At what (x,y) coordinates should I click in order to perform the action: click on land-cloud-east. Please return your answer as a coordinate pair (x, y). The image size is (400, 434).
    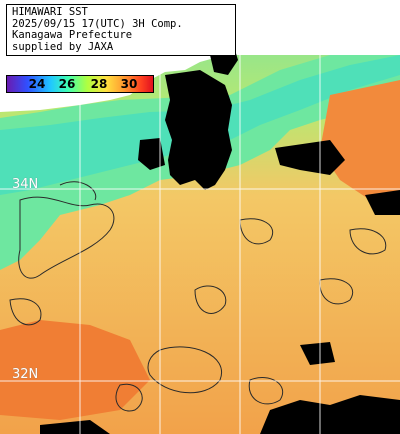
    Looking at the image, I should click on (310, 157).